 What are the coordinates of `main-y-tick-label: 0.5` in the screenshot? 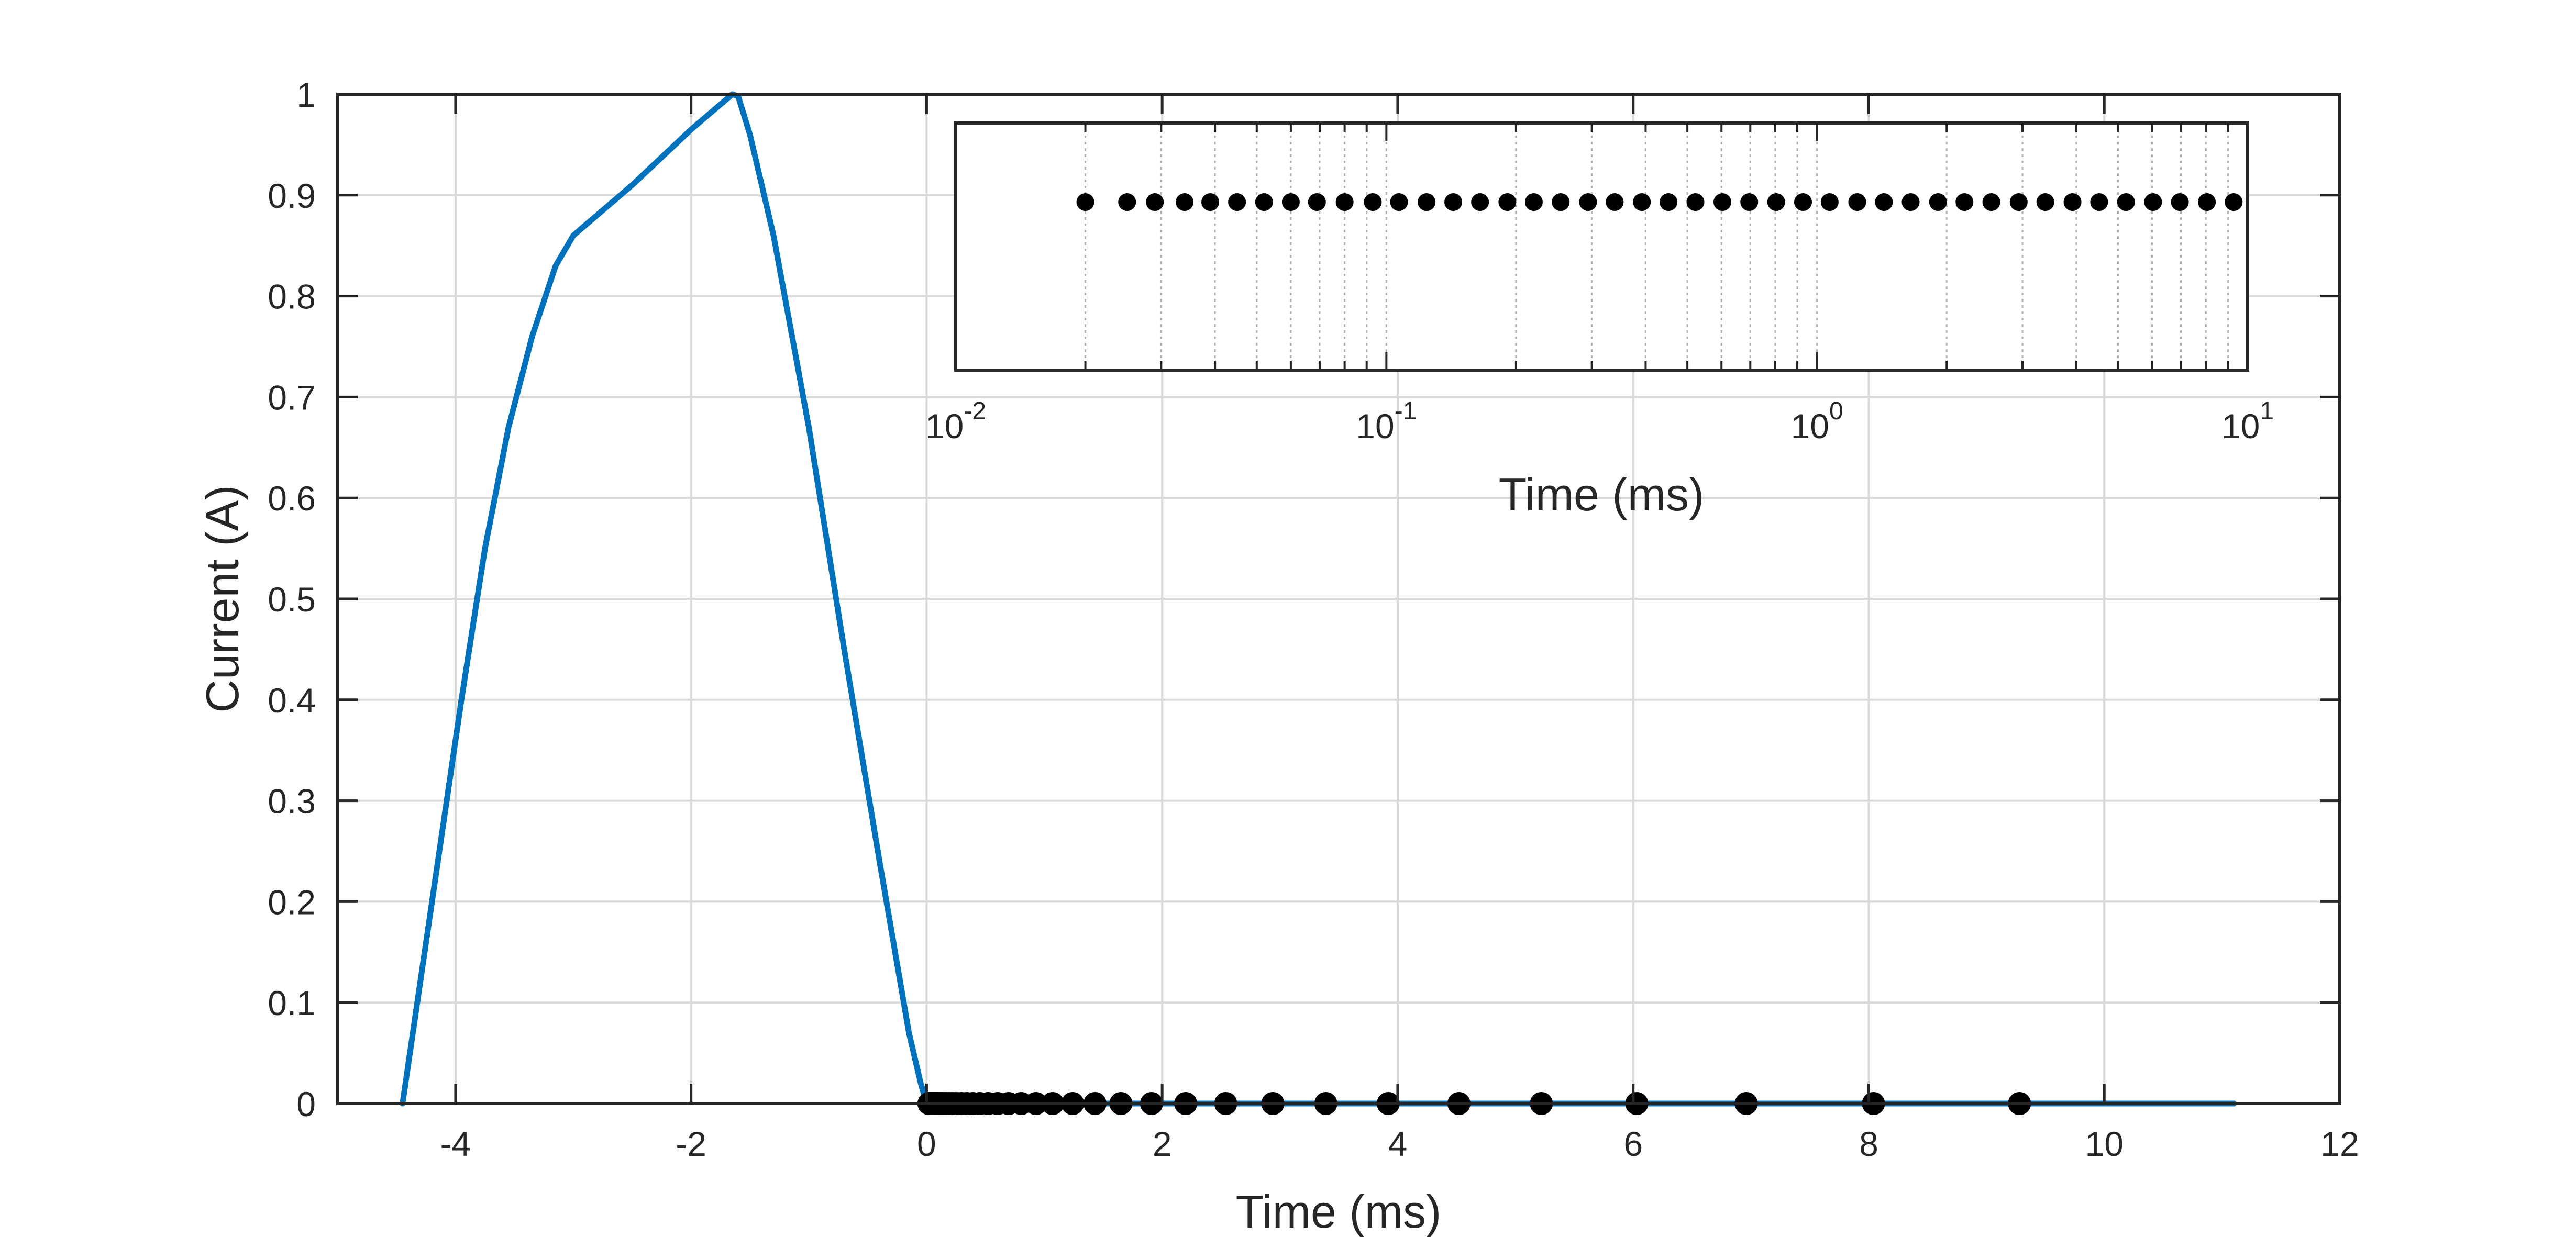 It's located at (292, 599).